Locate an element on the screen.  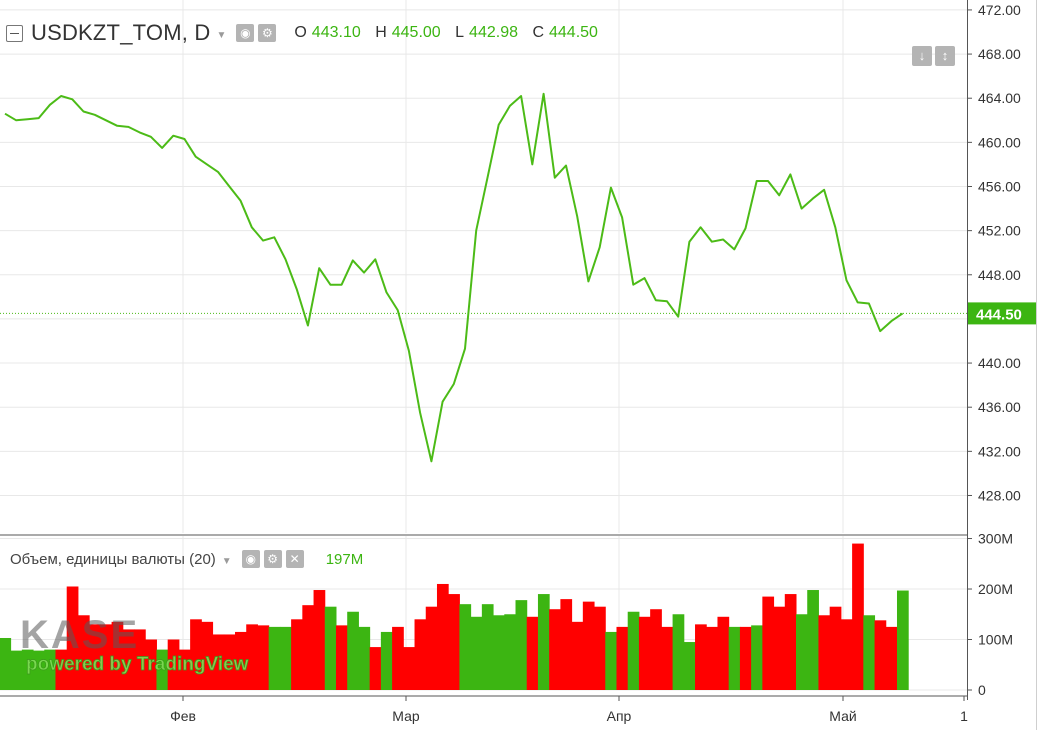
time-tick-label: Май is located at coordinates (842, 716).